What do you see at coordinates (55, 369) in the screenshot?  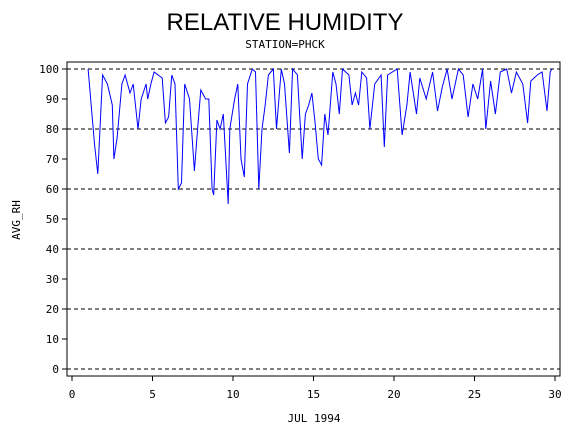 I see `y-tick-label: 0` at bounding box center [55, 369].